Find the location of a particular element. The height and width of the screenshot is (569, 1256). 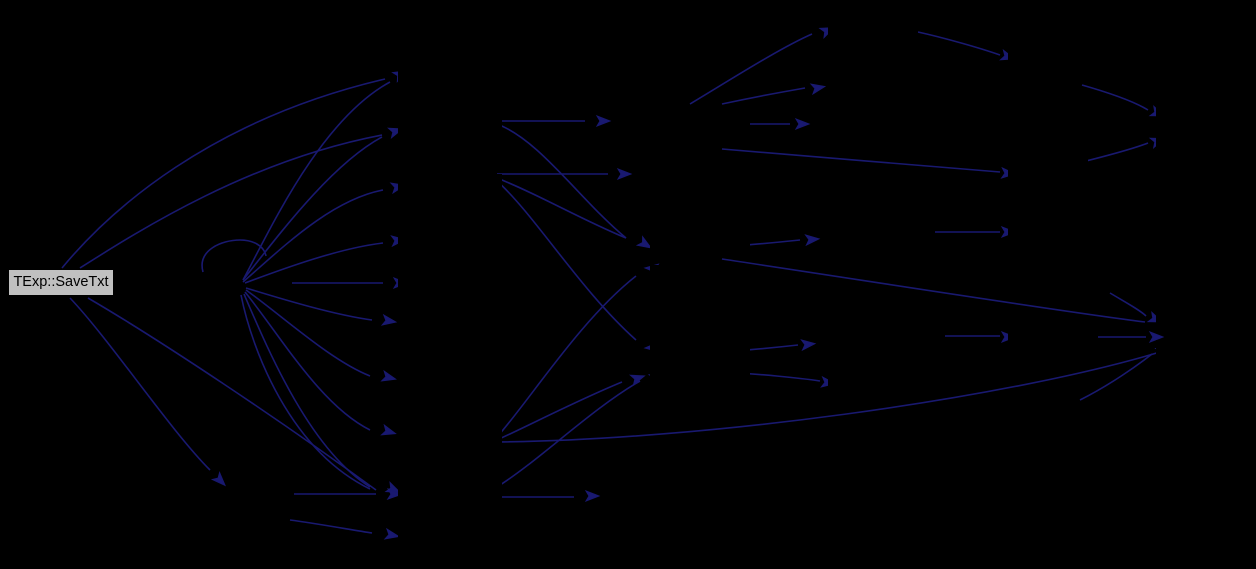

graph-arrowhead-a34 is located at coordinates (1156, 337).